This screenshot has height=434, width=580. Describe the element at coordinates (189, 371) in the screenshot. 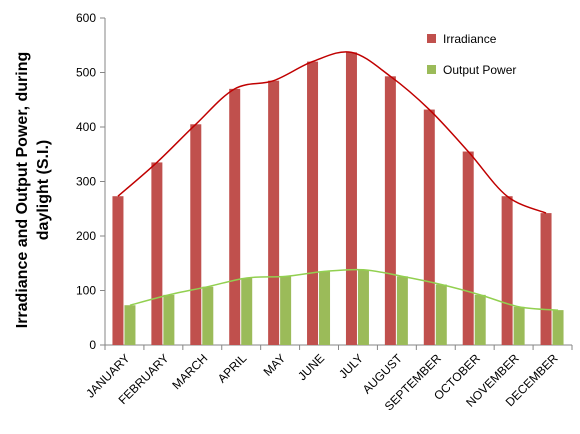

I see `x-tick-label: MARCH` at that location.